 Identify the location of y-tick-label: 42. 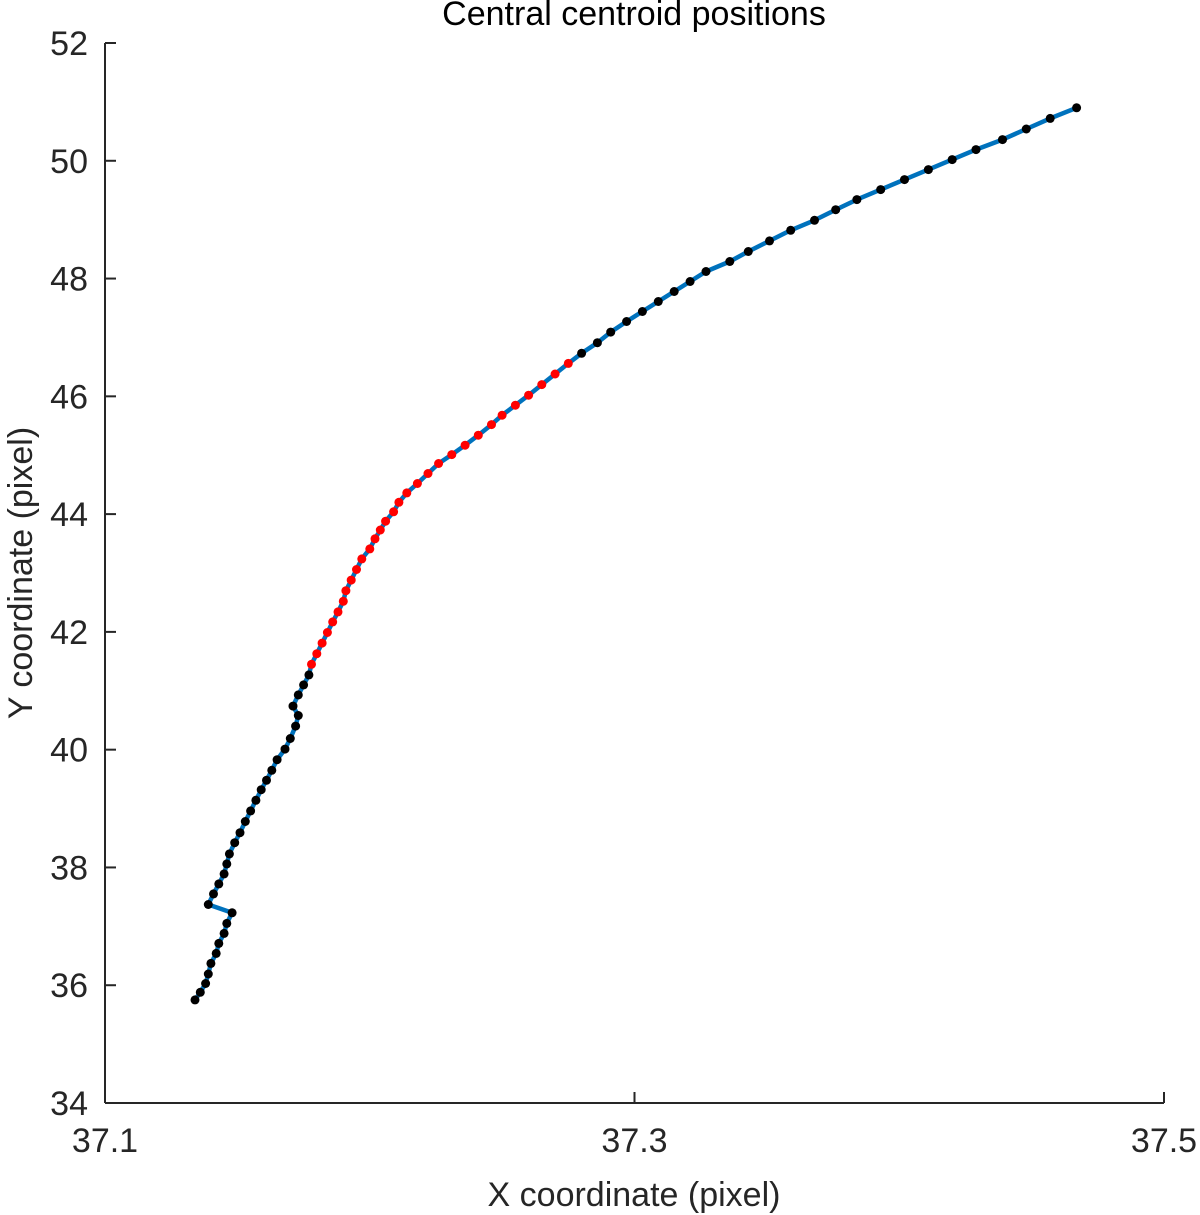
(69, 633).